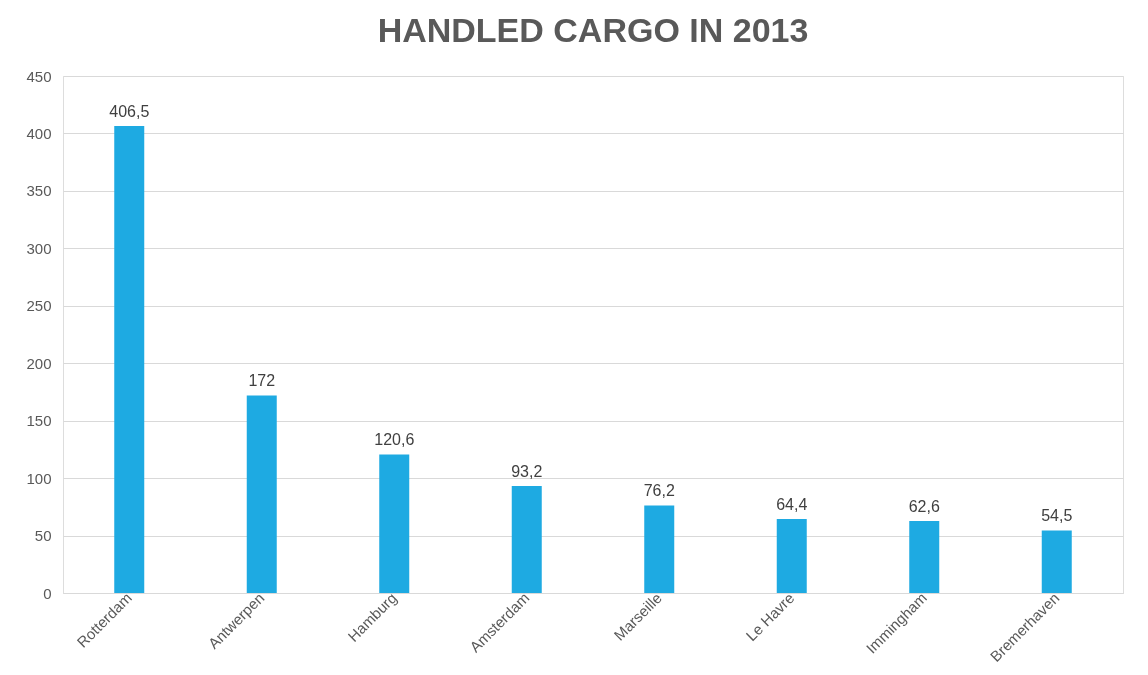  What do you see at coordinates (39, 191) in the screenshot?
I see `y-tick-label: 350` at bounding box center [39, 191].